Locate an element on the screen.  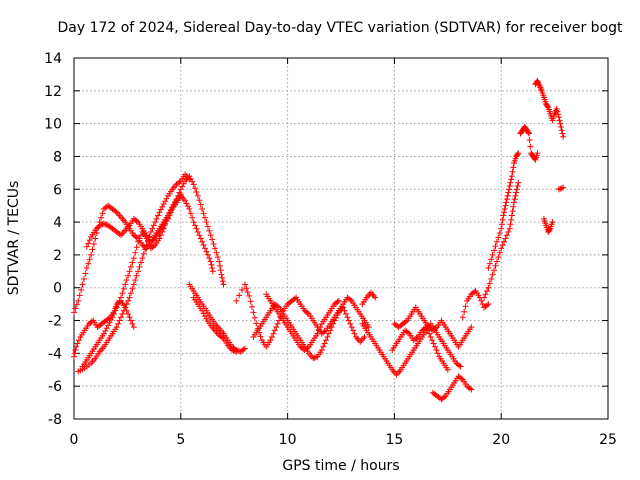
x-tick-label: 0 is located at coordinates (74, 440).